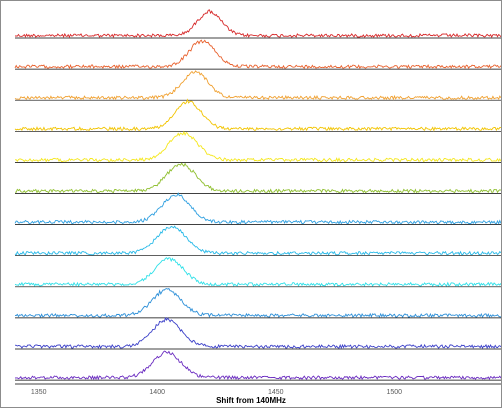 This screenshot has height=408, width=502. What do you see at coordinates (157, 392) in the screenshot?
I see `x-tick-label: 1400` at bounding box center [157, 392].